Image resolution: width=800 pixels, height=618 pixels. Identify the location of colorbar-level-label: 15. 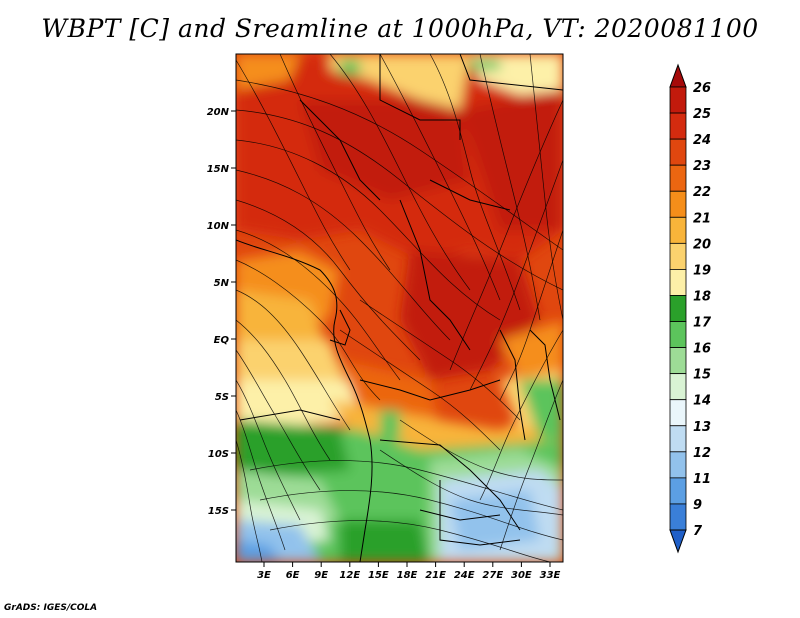
(702, 375).